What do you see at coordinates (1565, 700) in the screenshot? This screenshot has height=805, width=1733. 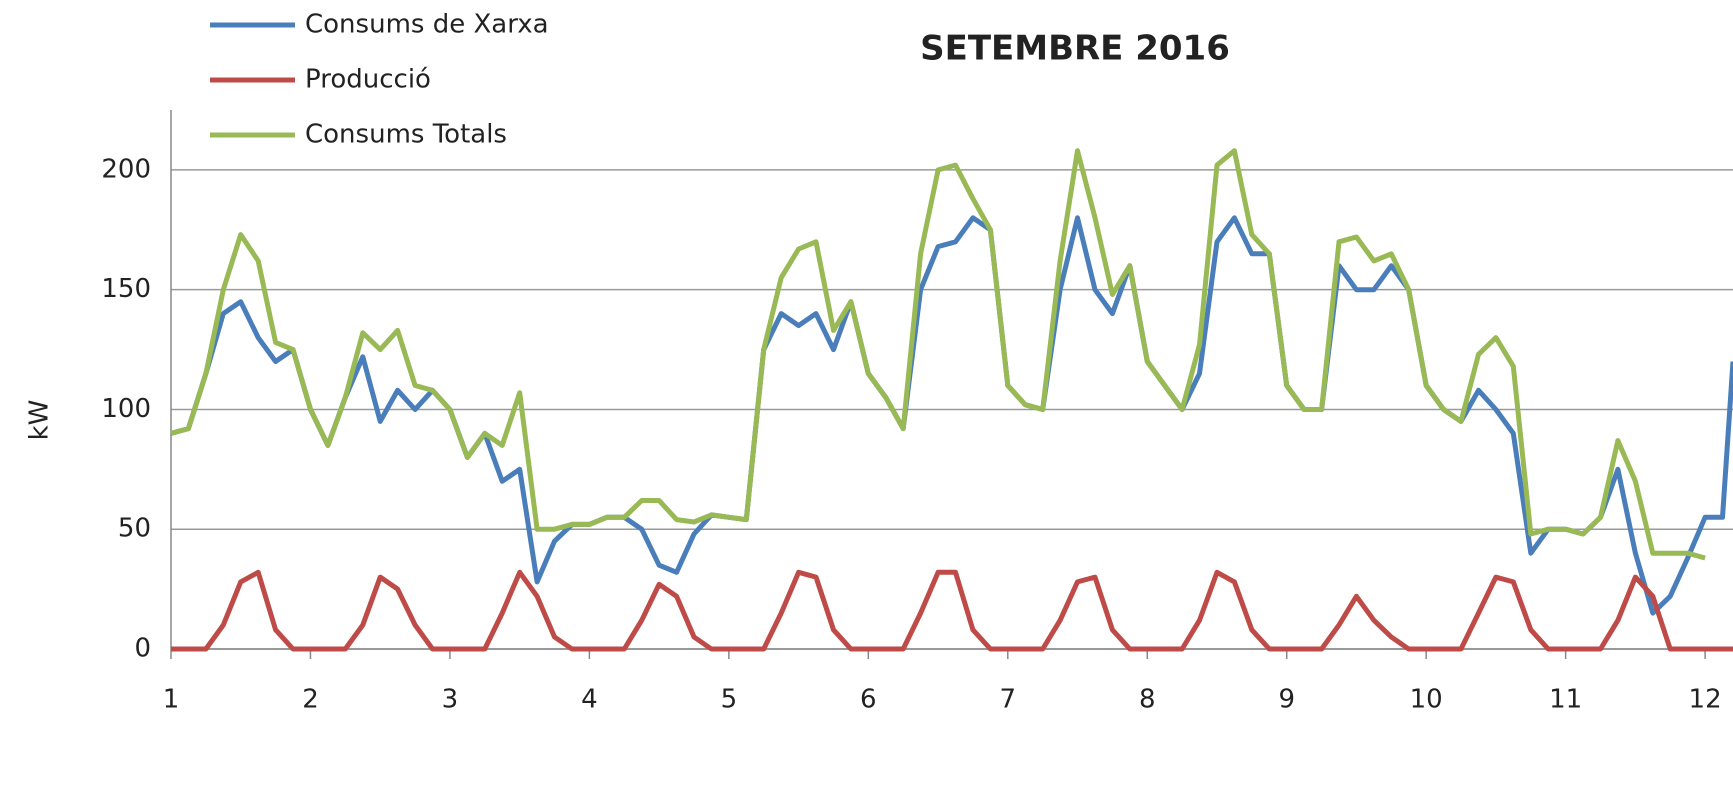 I see `x-tick-label: 11` at bounding box center [1565, 700].